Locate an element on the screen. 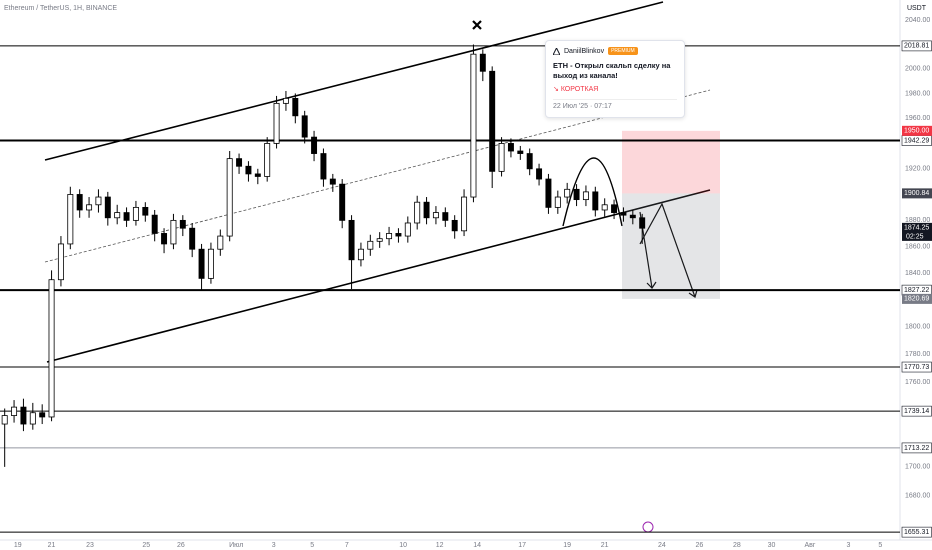  last-price-label: 1874.25 is located at coordinates (916, 228).